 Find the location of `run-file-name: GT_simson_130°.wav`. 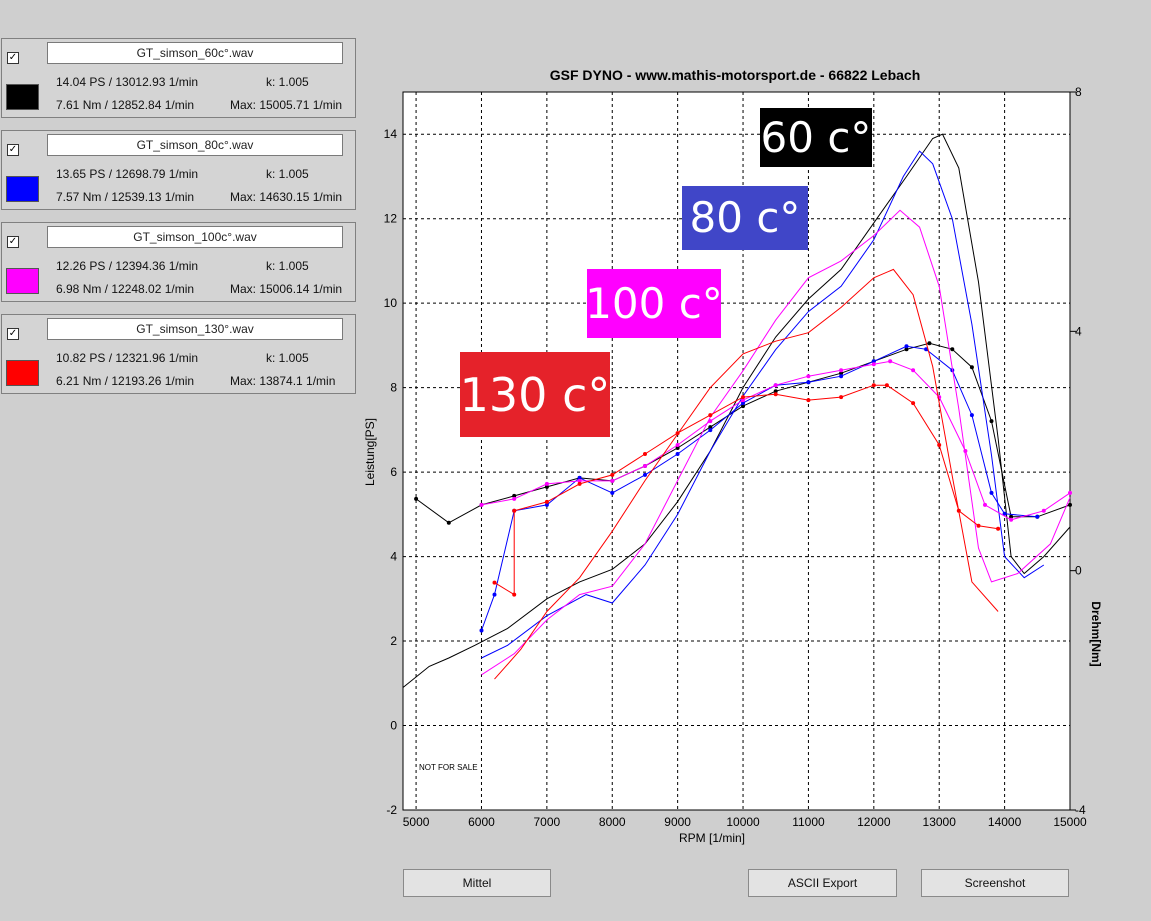

run-file-name: GT_simson_130°.wav is located at coordinates (195, 329).